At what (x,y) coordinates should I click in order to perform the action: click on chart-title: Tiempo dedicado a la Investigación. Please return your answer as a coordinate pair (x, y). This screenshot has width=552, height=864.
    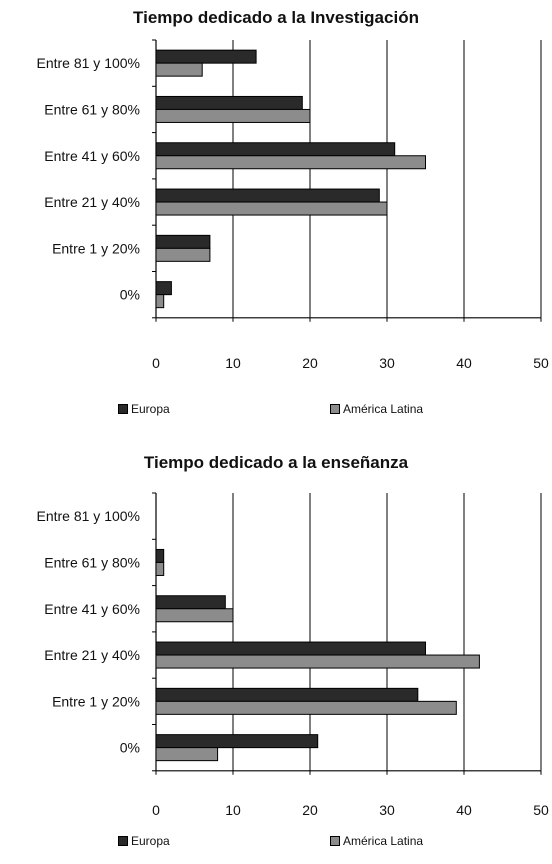
    Looking at the image, I should click on (276, 17).